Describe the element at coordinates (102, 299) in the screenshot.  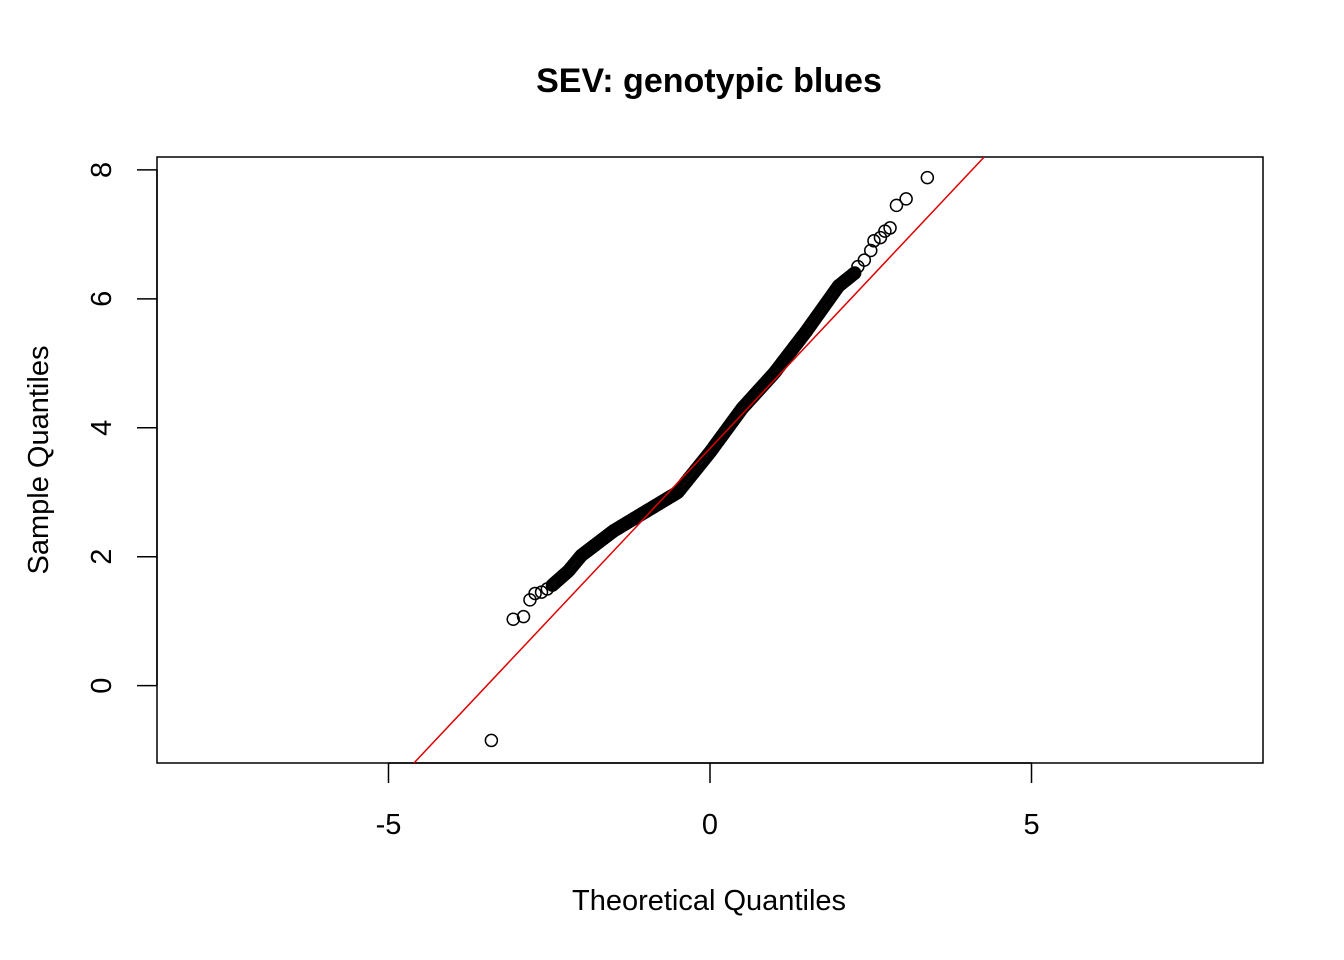
I see `y-tick-label: 6` at that location.